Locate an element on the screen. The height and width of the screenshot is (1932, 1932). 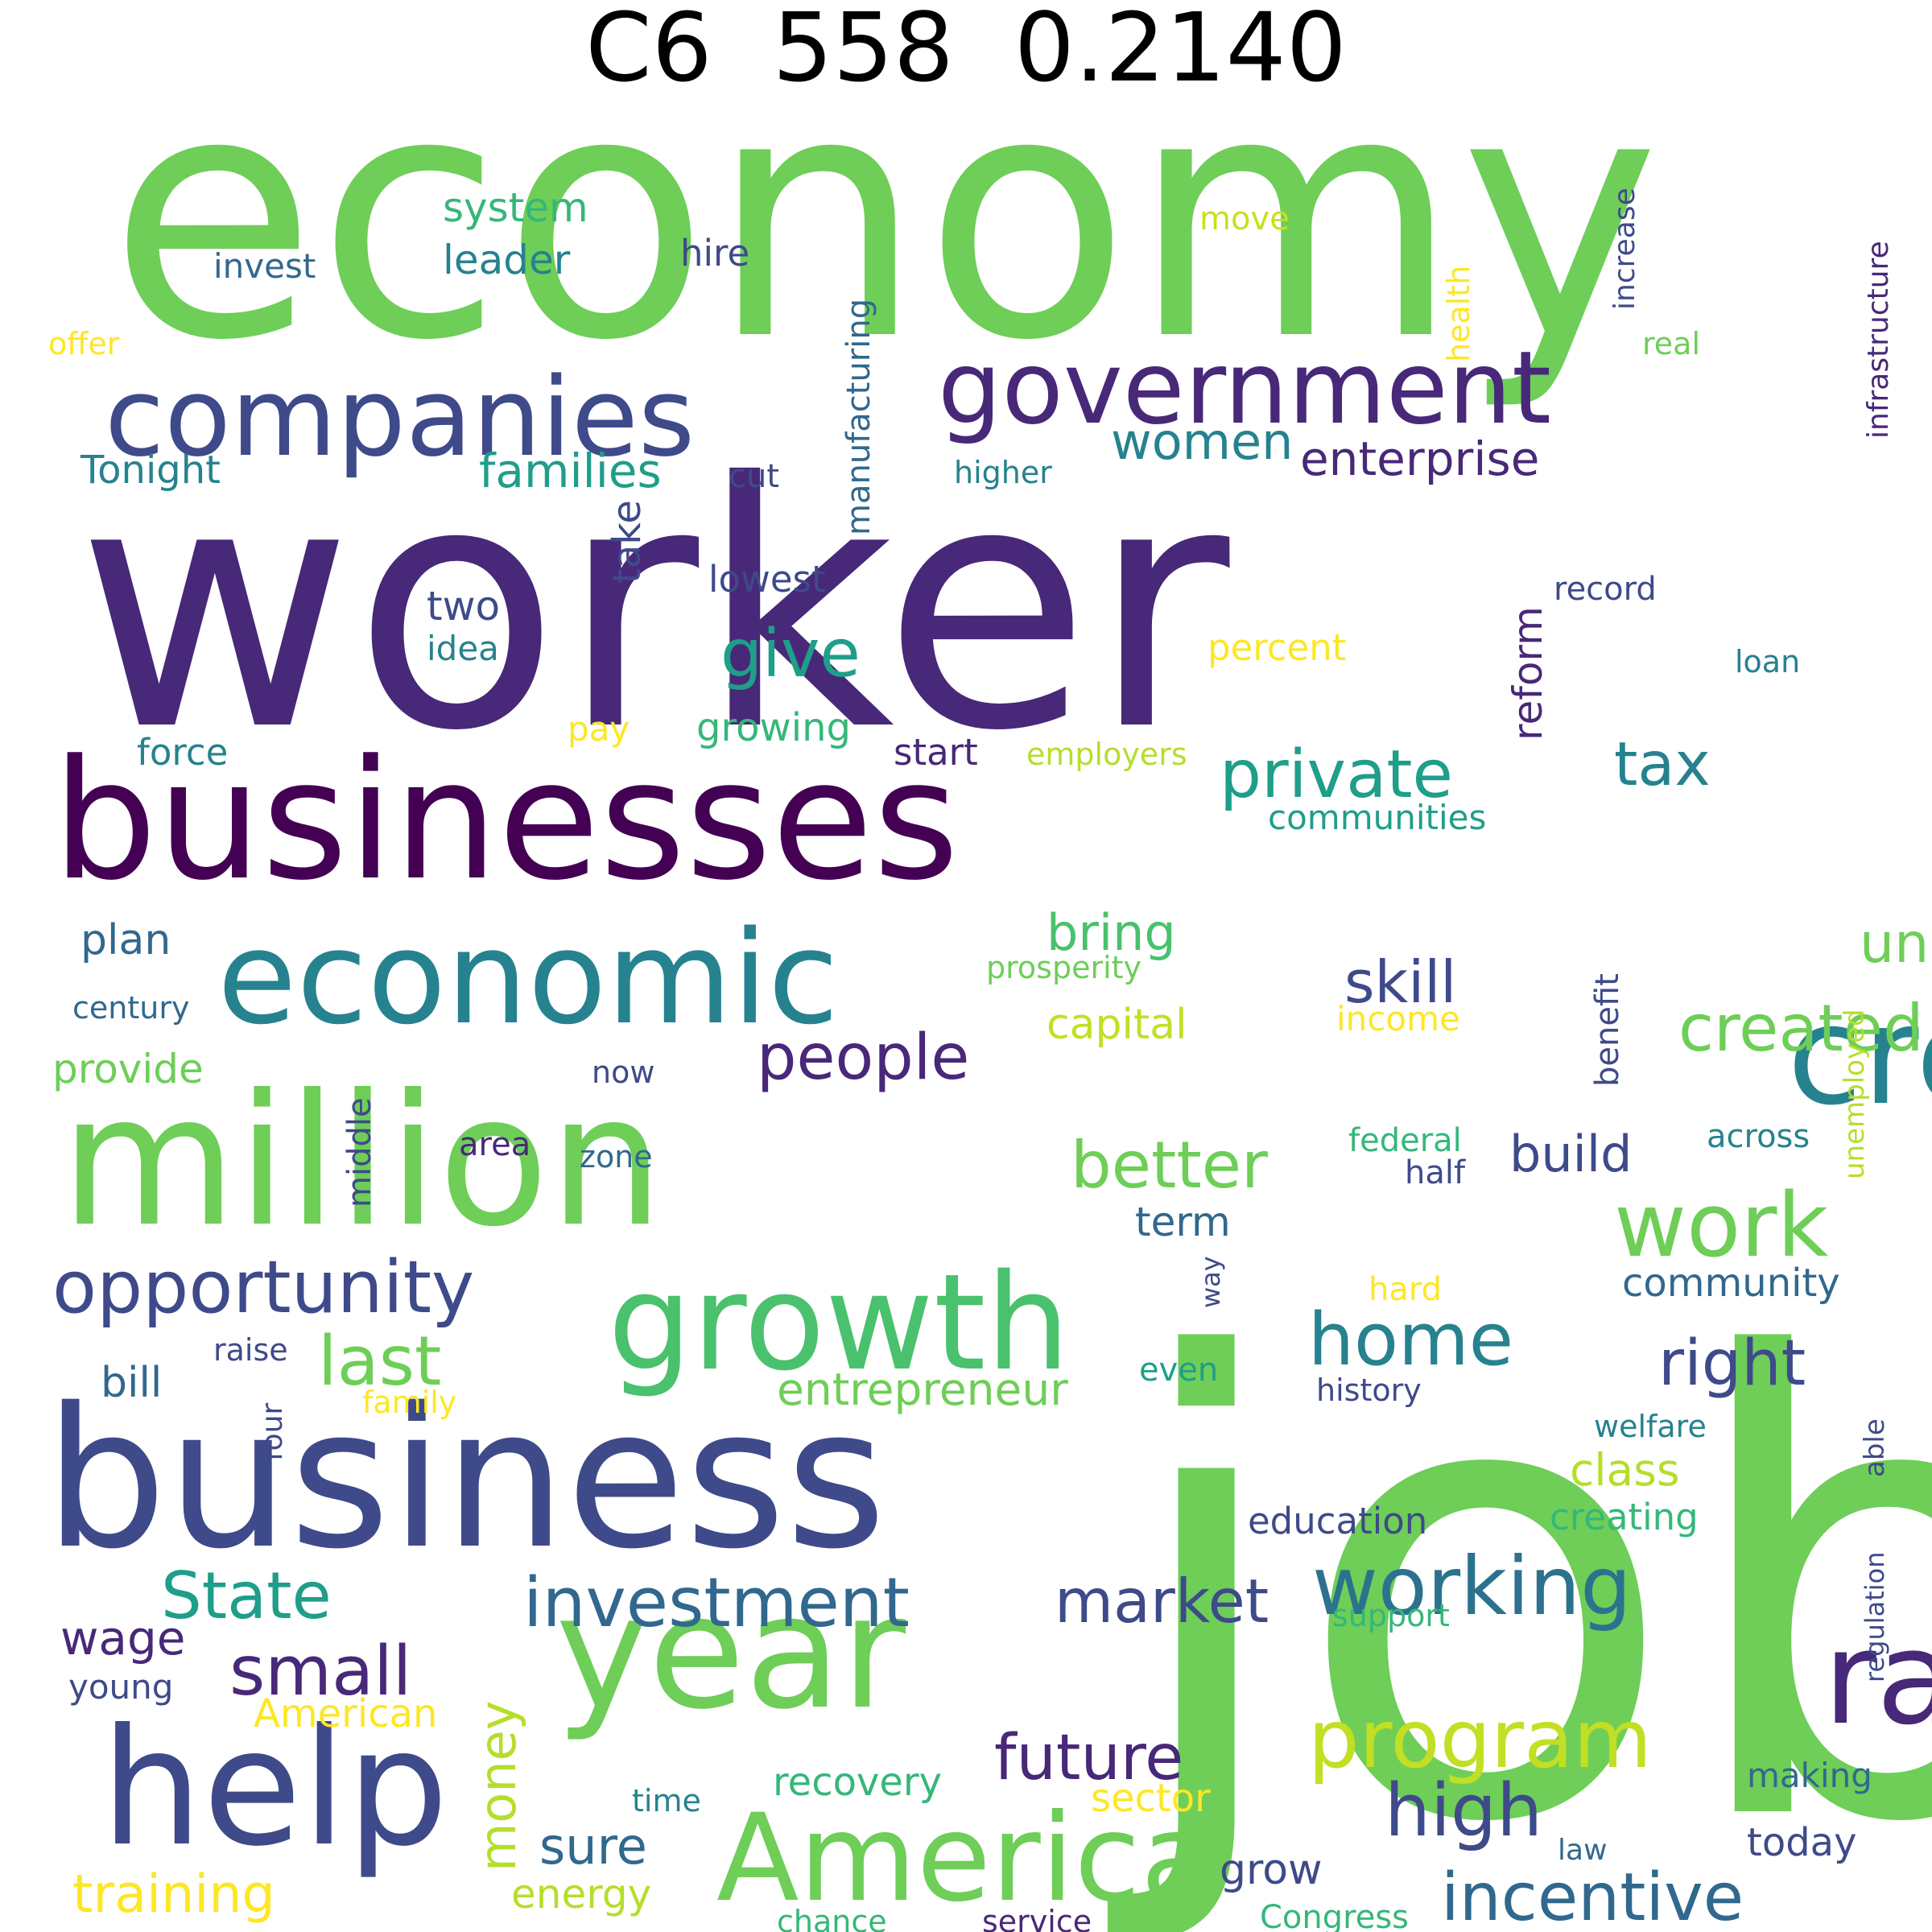
word-class: class is located at coordinates (1625, 1470).